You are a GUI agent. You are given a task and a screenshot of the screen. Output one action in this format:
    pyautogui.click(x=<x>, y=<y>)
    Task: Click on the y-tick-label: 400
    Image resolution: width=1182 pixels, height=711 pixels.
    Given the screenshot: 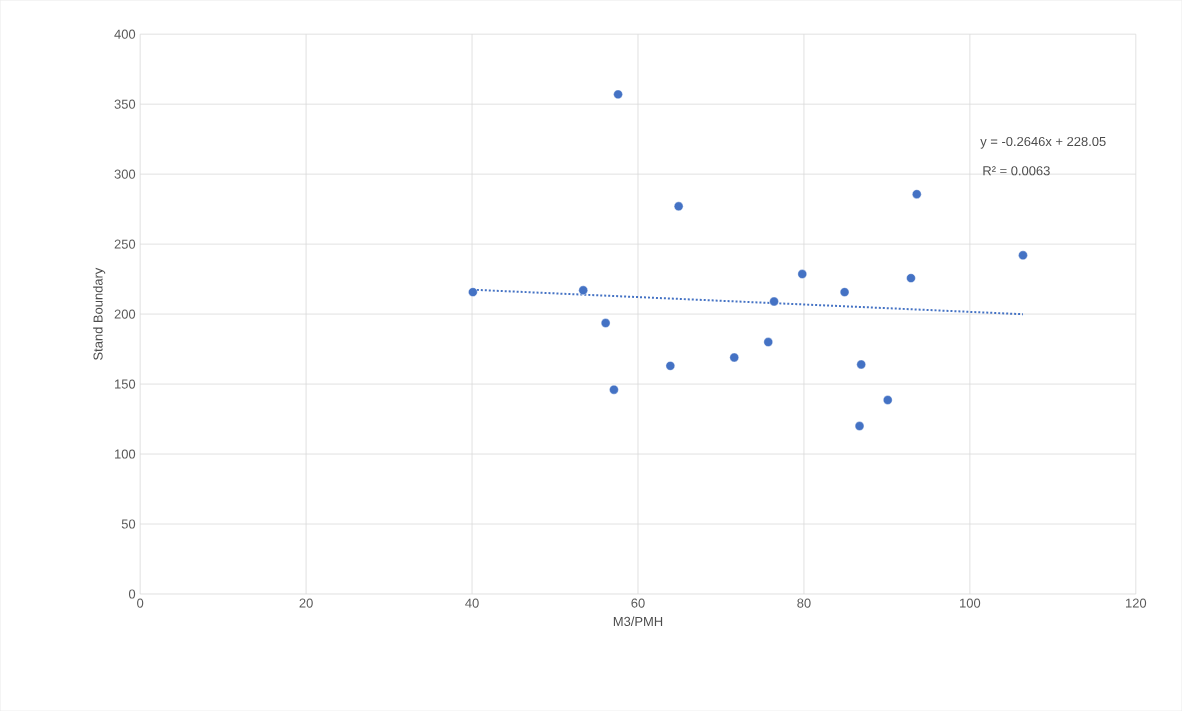 What is the action you would take?
    pyautogui.click(x=125, y=34)
    